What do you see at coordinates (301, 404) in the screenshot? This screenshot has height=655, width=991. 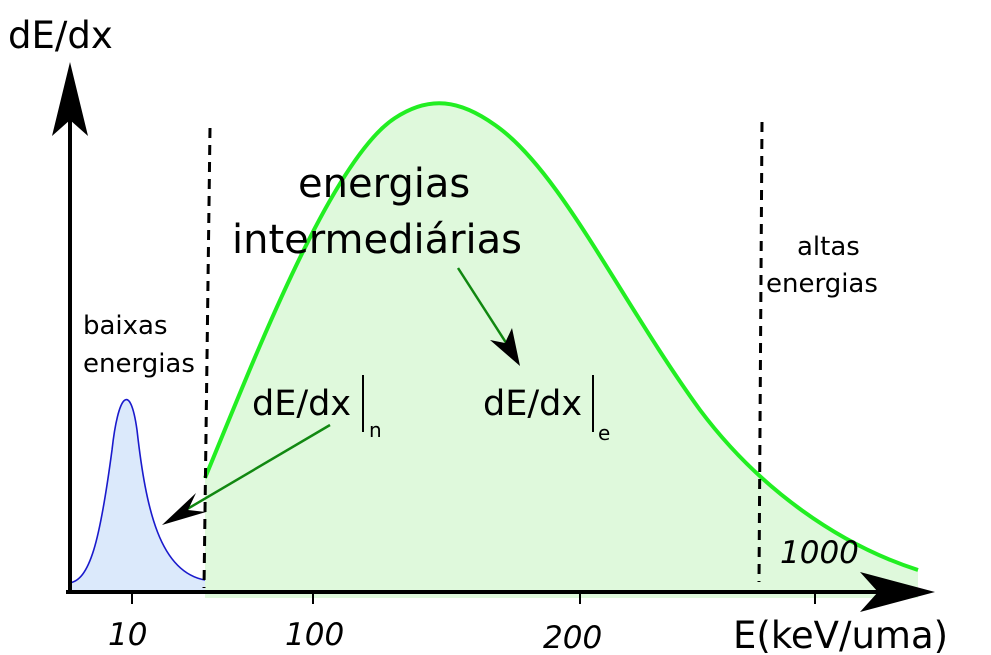 I see `nuclear-label: dE/dx` at bounding box center [301, 404].